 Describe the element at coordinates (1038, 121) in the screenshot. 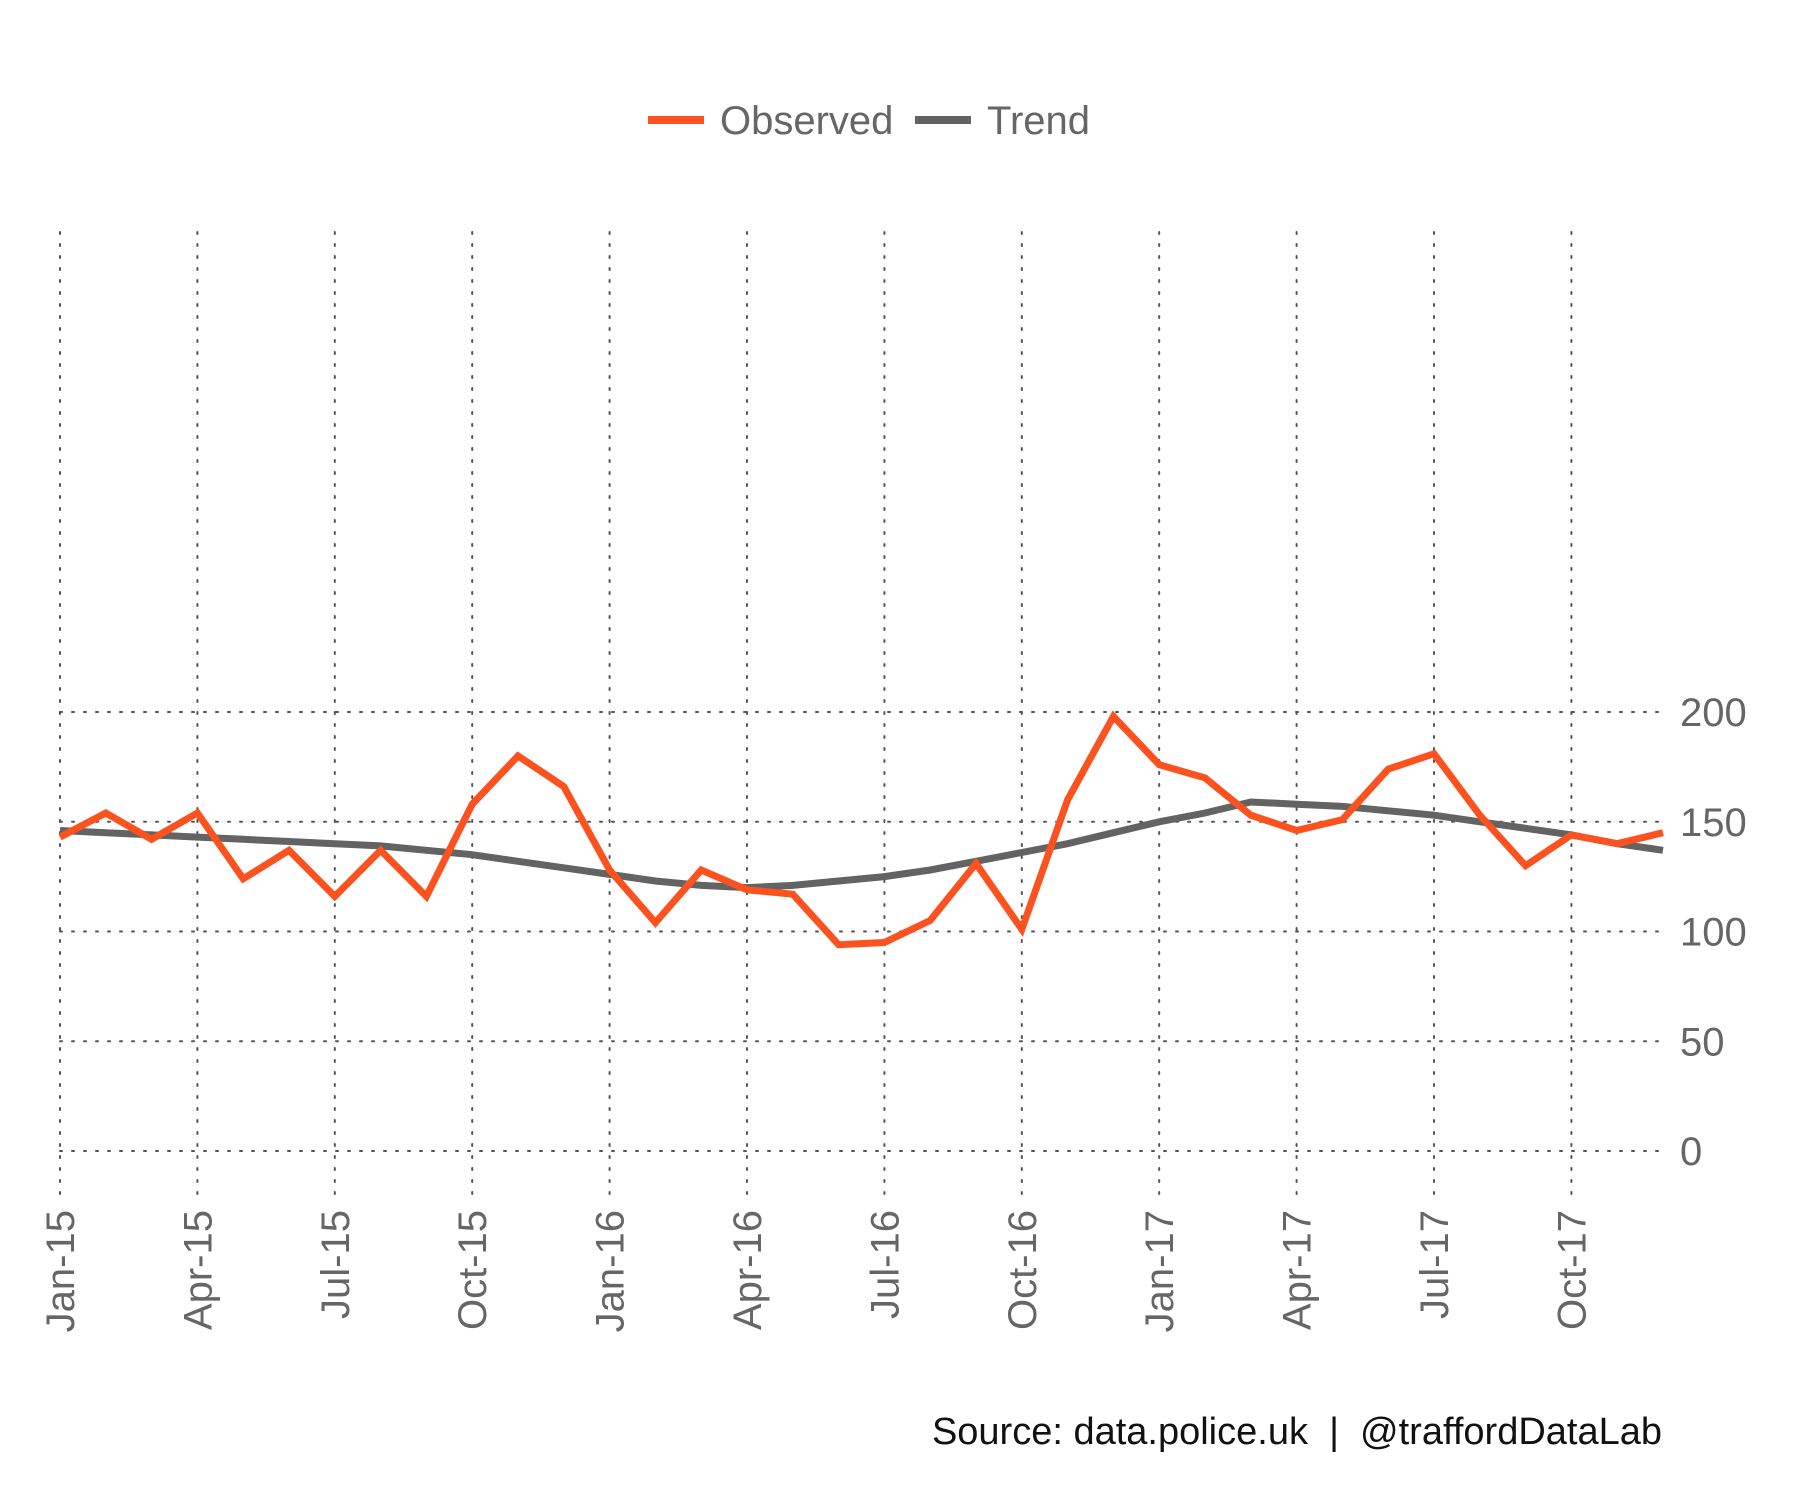

I see `legend-label-trend: Trend` at that location.